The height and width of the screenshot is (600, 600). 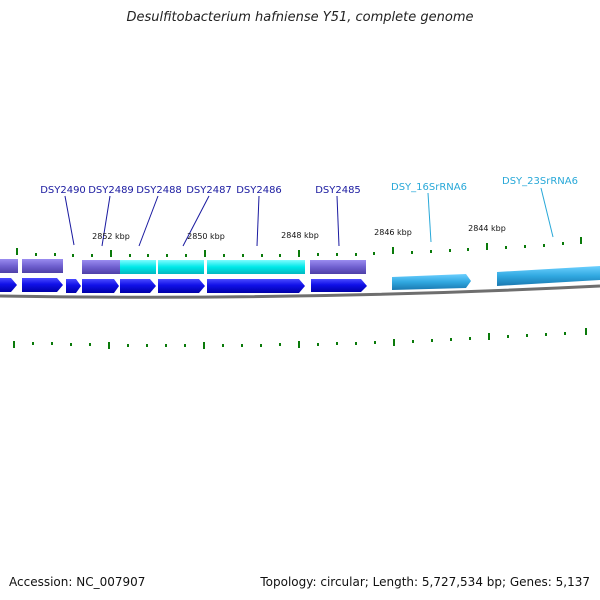 What do you see at coordinates (338, 190) in the screenshot?
I see `gene-label: DSY2485` at bounding box center [338, 190].